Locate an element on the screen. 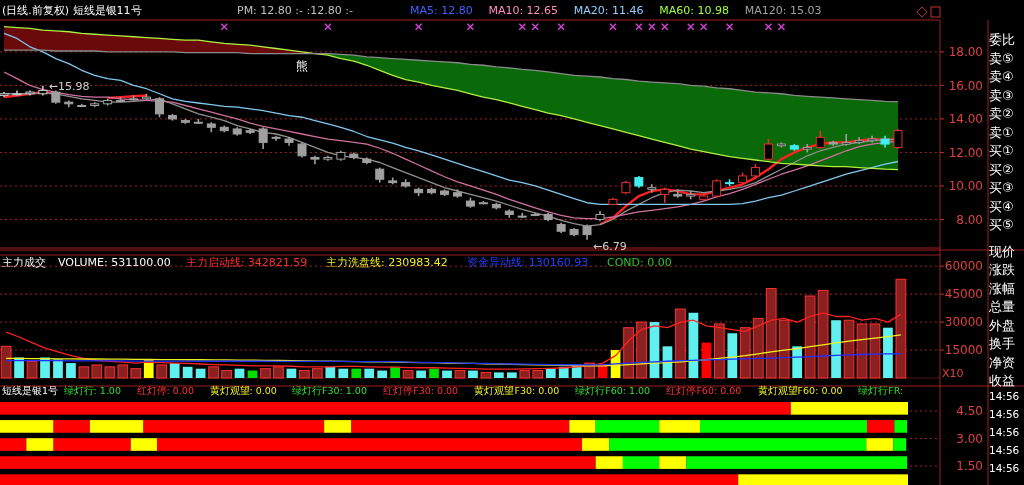 This screenshot has height=485, width=1024. text: 红灯停: 0.00 is located at coordinates (165, 390).